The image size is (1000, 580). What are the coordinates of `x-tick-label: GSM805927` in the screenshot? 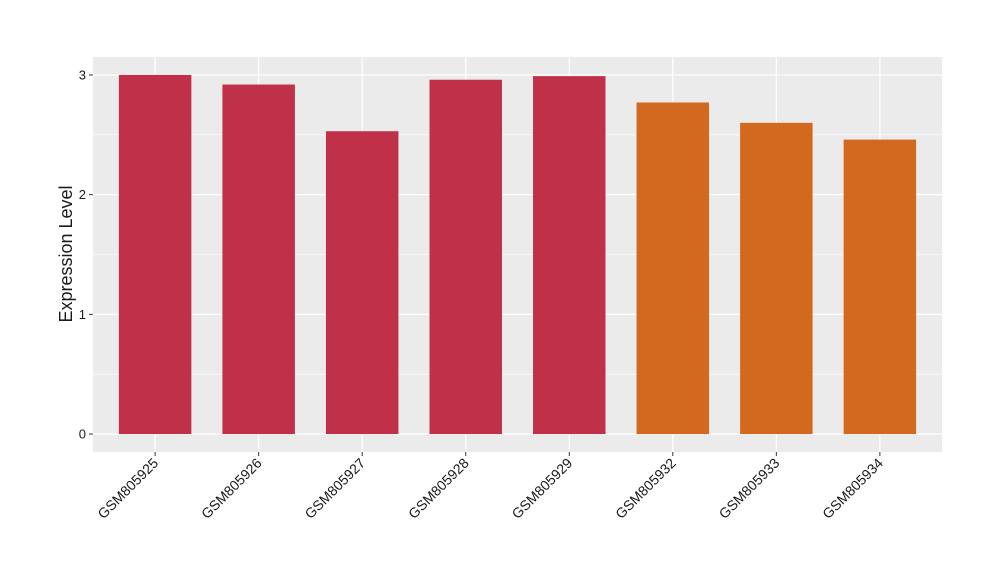 It's located at (334, 488).